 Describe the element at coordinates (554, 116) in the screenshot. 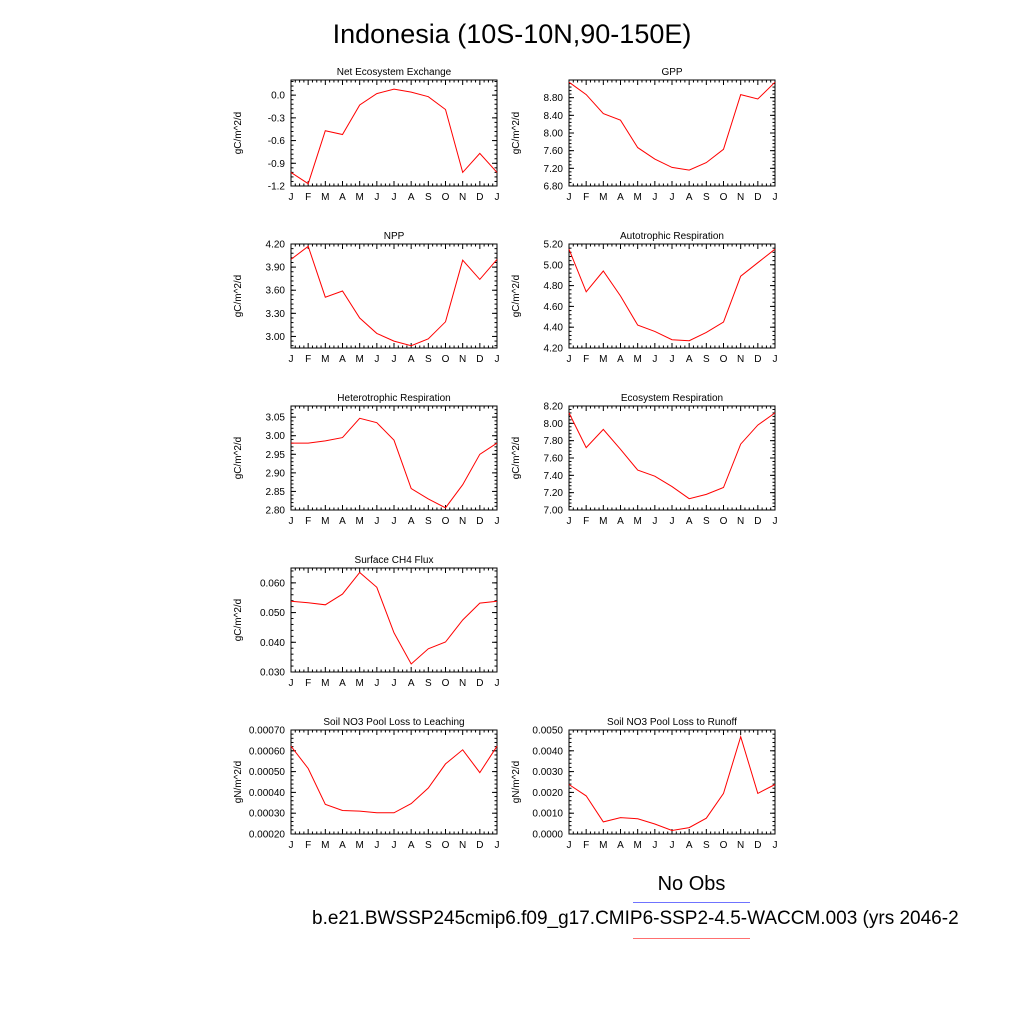

I see `y-tick-label: 8.40` at that location.